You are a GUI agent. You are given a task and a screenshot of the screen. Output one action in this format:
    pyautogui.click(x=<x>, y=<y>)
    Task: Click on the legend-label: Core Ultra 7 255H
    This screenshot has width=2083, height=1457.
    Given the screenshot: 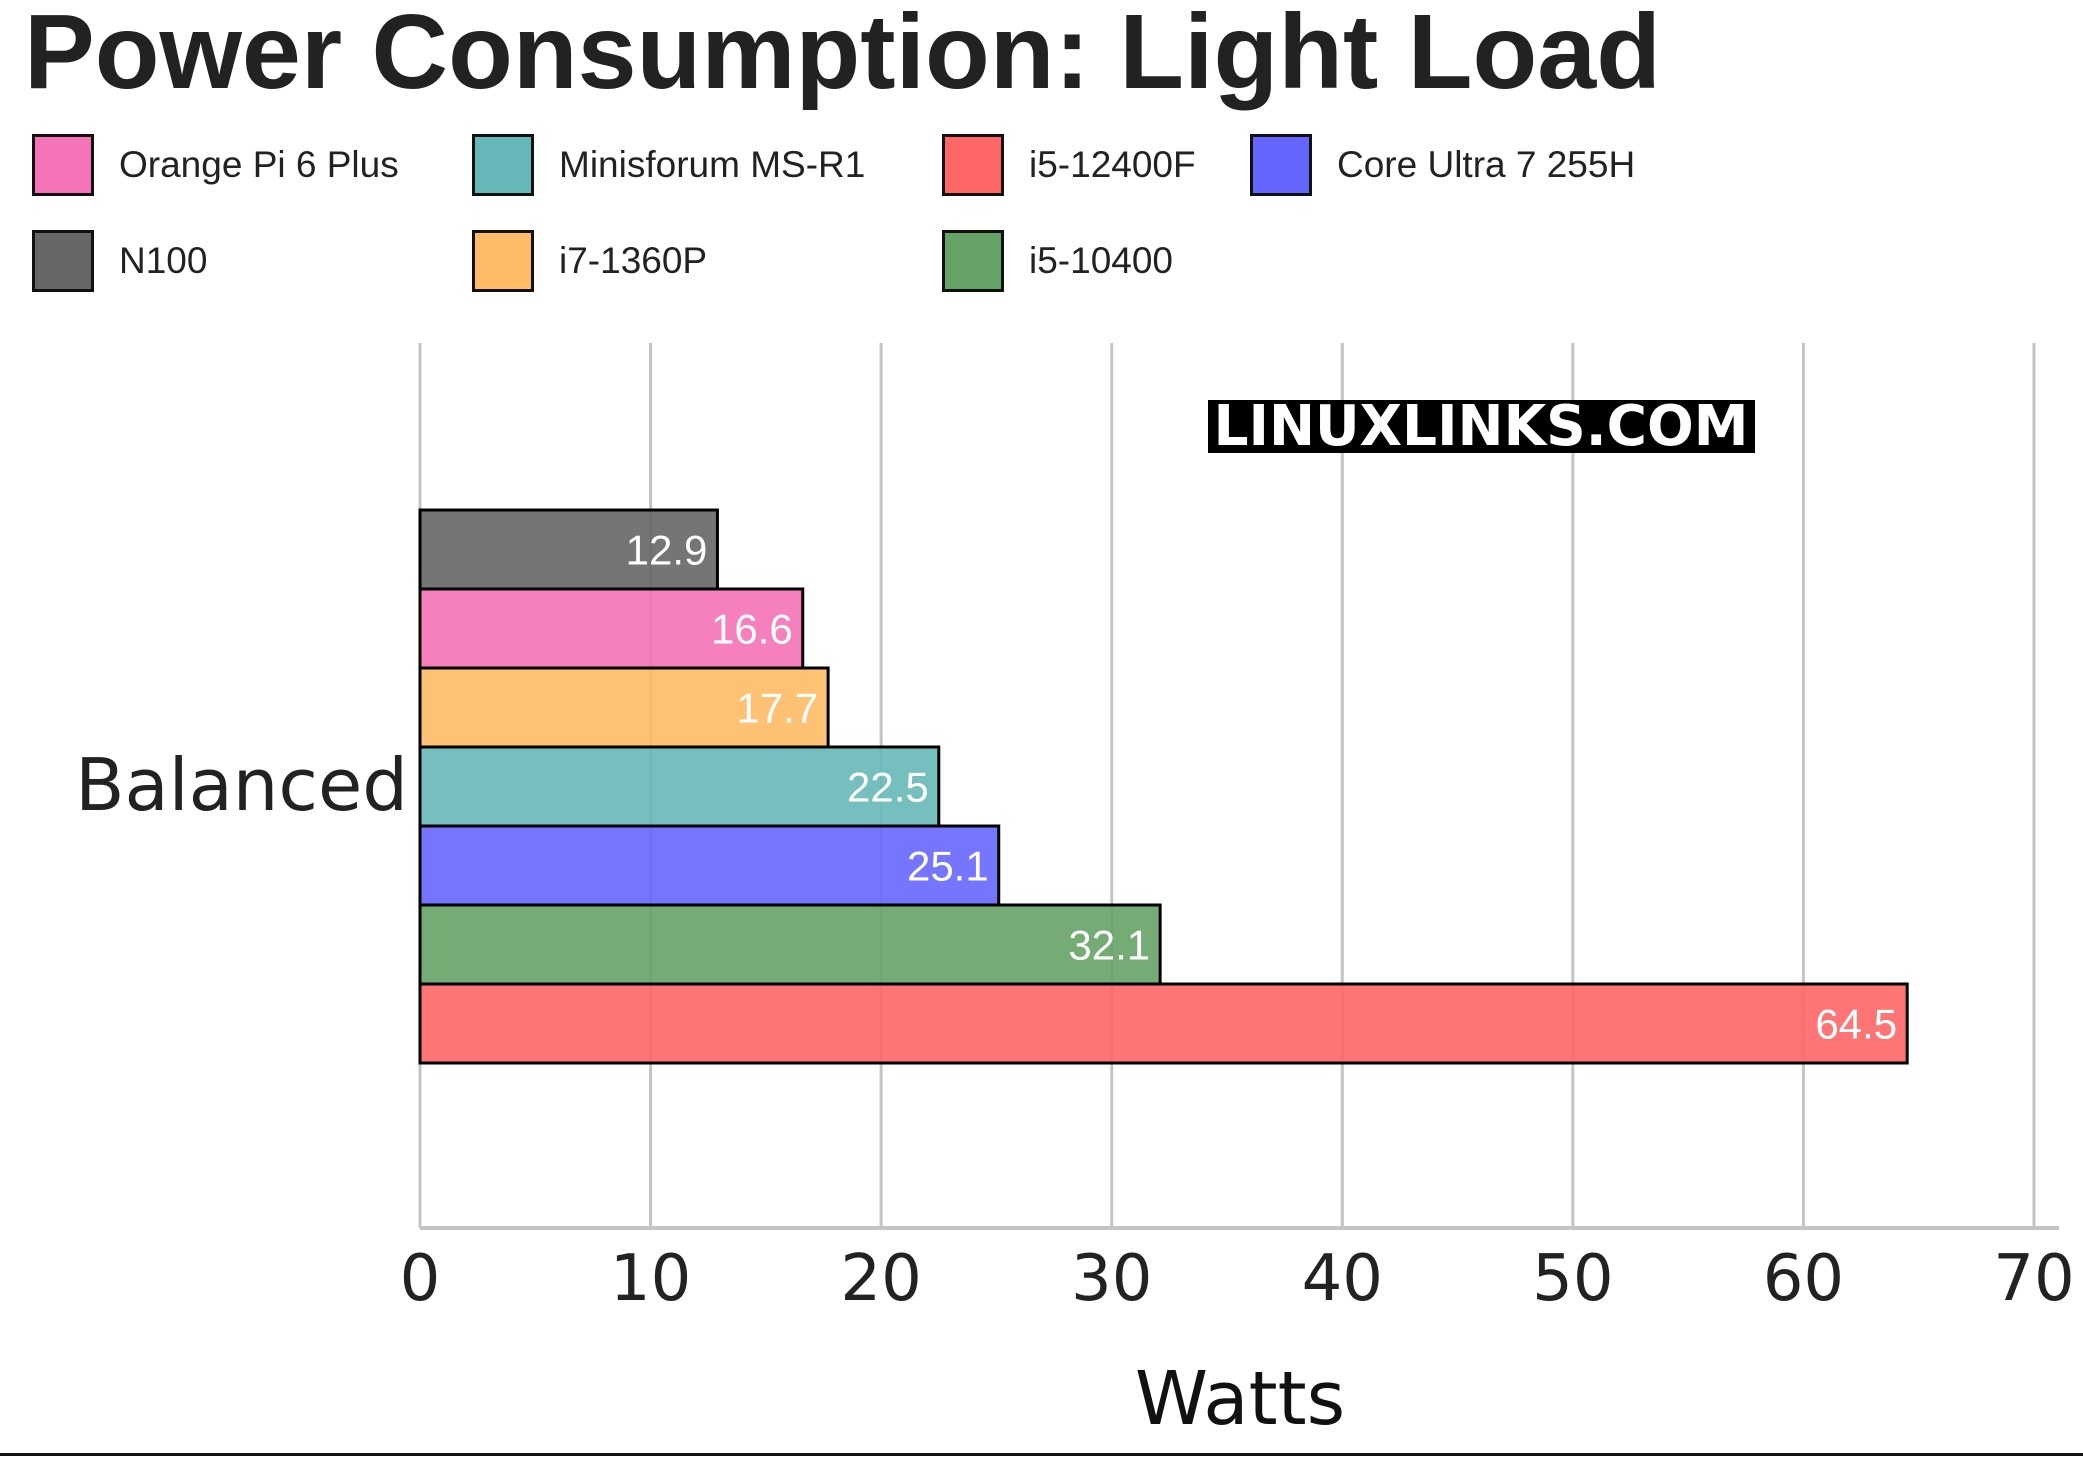 What is the action you would take?
    pyautogui.click(x=1486, y=164)
    